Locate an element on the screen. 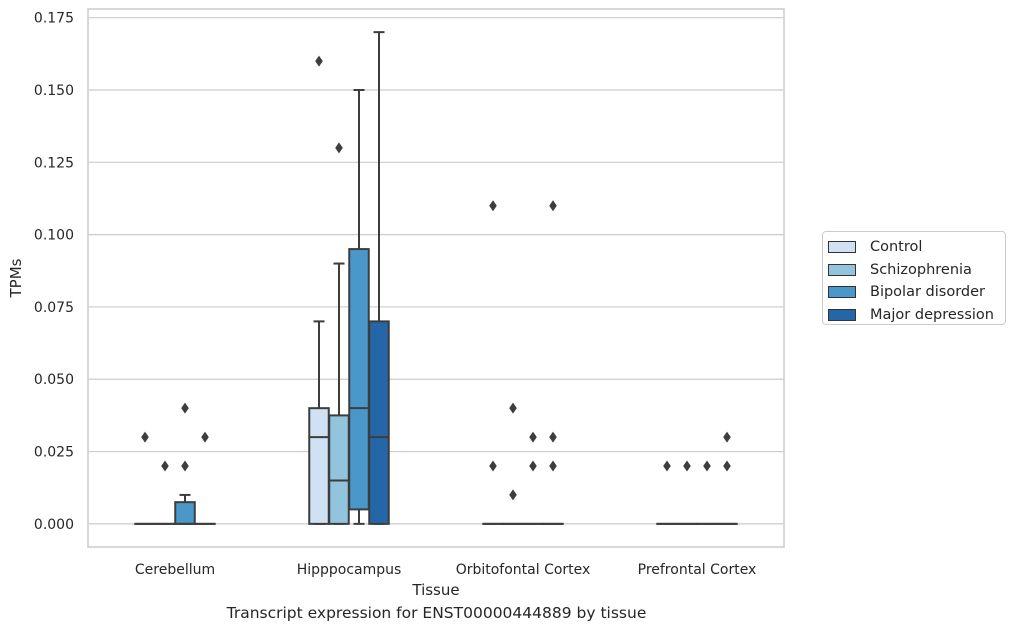 The height and width of the screenshot is (634, 1017). x-tick-label: Orbitofontal Cortex is located at coordinates (523, 570).